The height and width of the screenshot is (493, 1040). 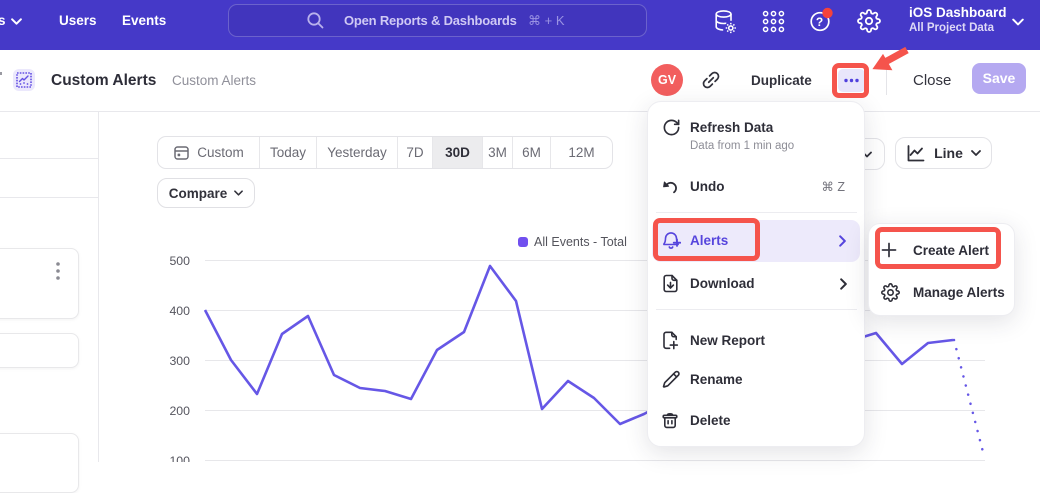 What do you see at coordinates (179, 361) in the screenshot?
I see `svg-text: 300` at bounding box center [179, 361].